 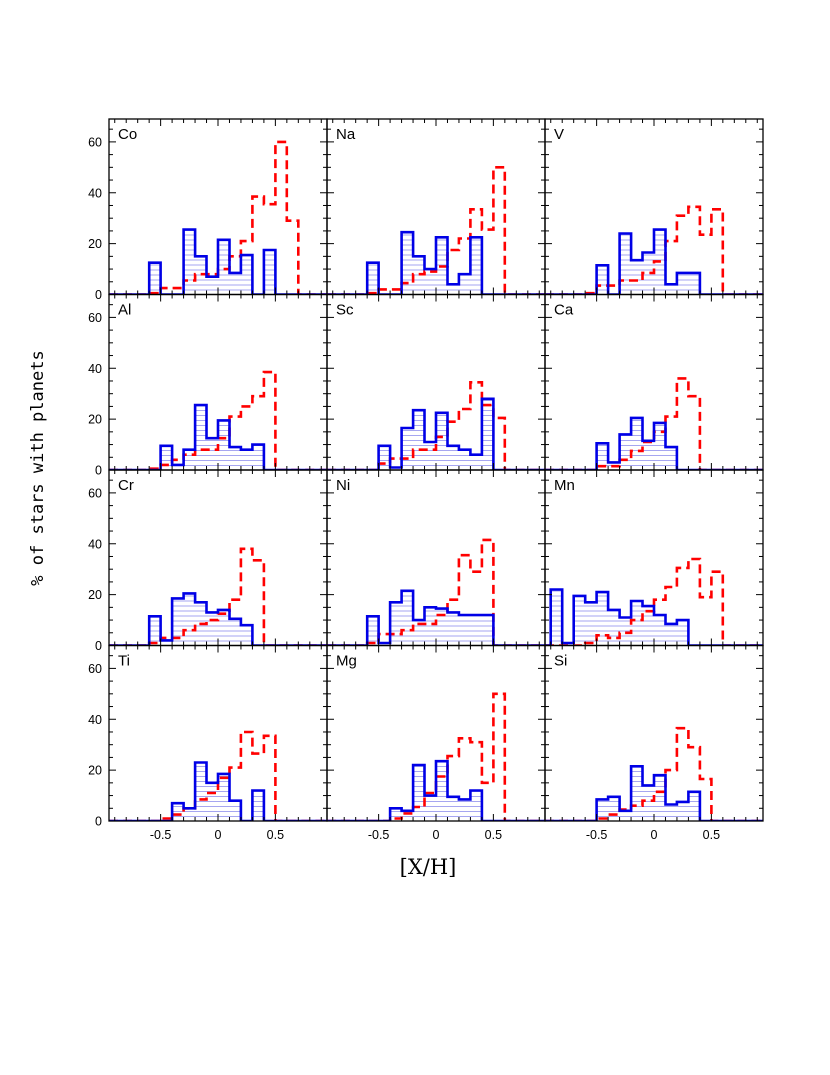 I want to click on element-label: Mg, so click(x=346, y=661).